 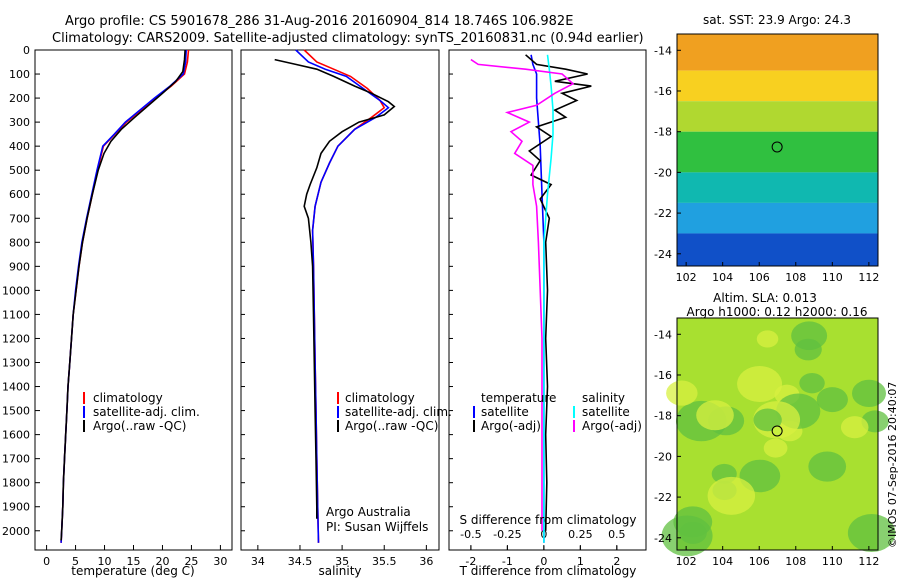 What do you see at coordinates (663, 456) in the screenshot?
I see `lat-tick-label: -20` at bounding box center [663, 456].